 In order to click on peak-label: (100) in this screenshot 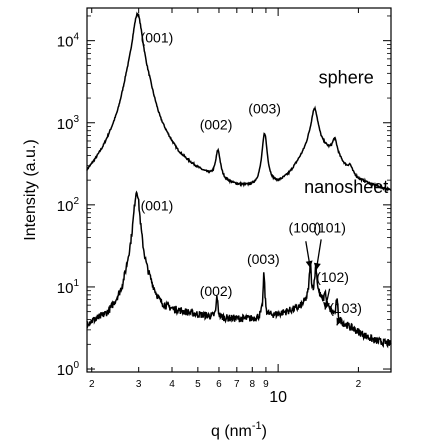, I will do `click(305, 228)`.